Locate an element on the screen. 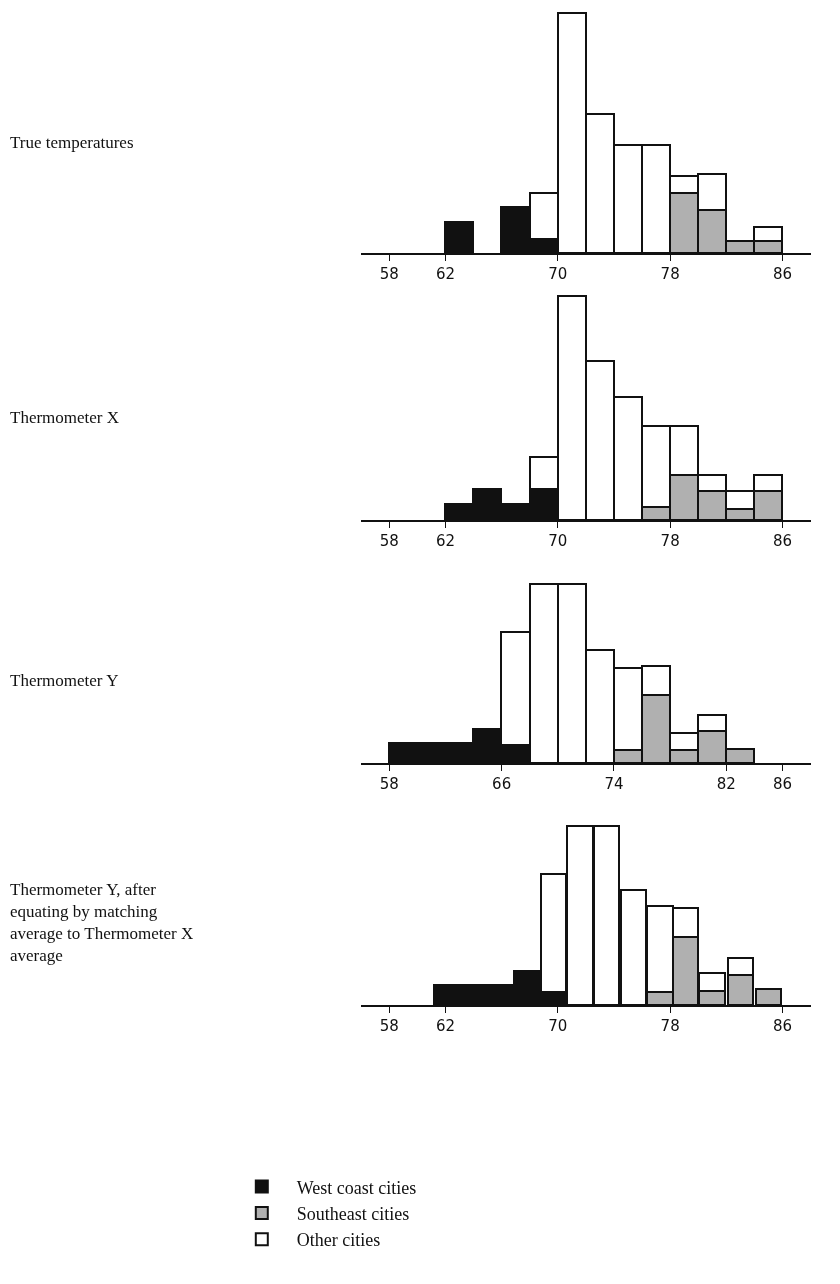 The width and height of the screenshot is (840, 1284). x-tick-label: 82 is located at coordinates (726, 784).